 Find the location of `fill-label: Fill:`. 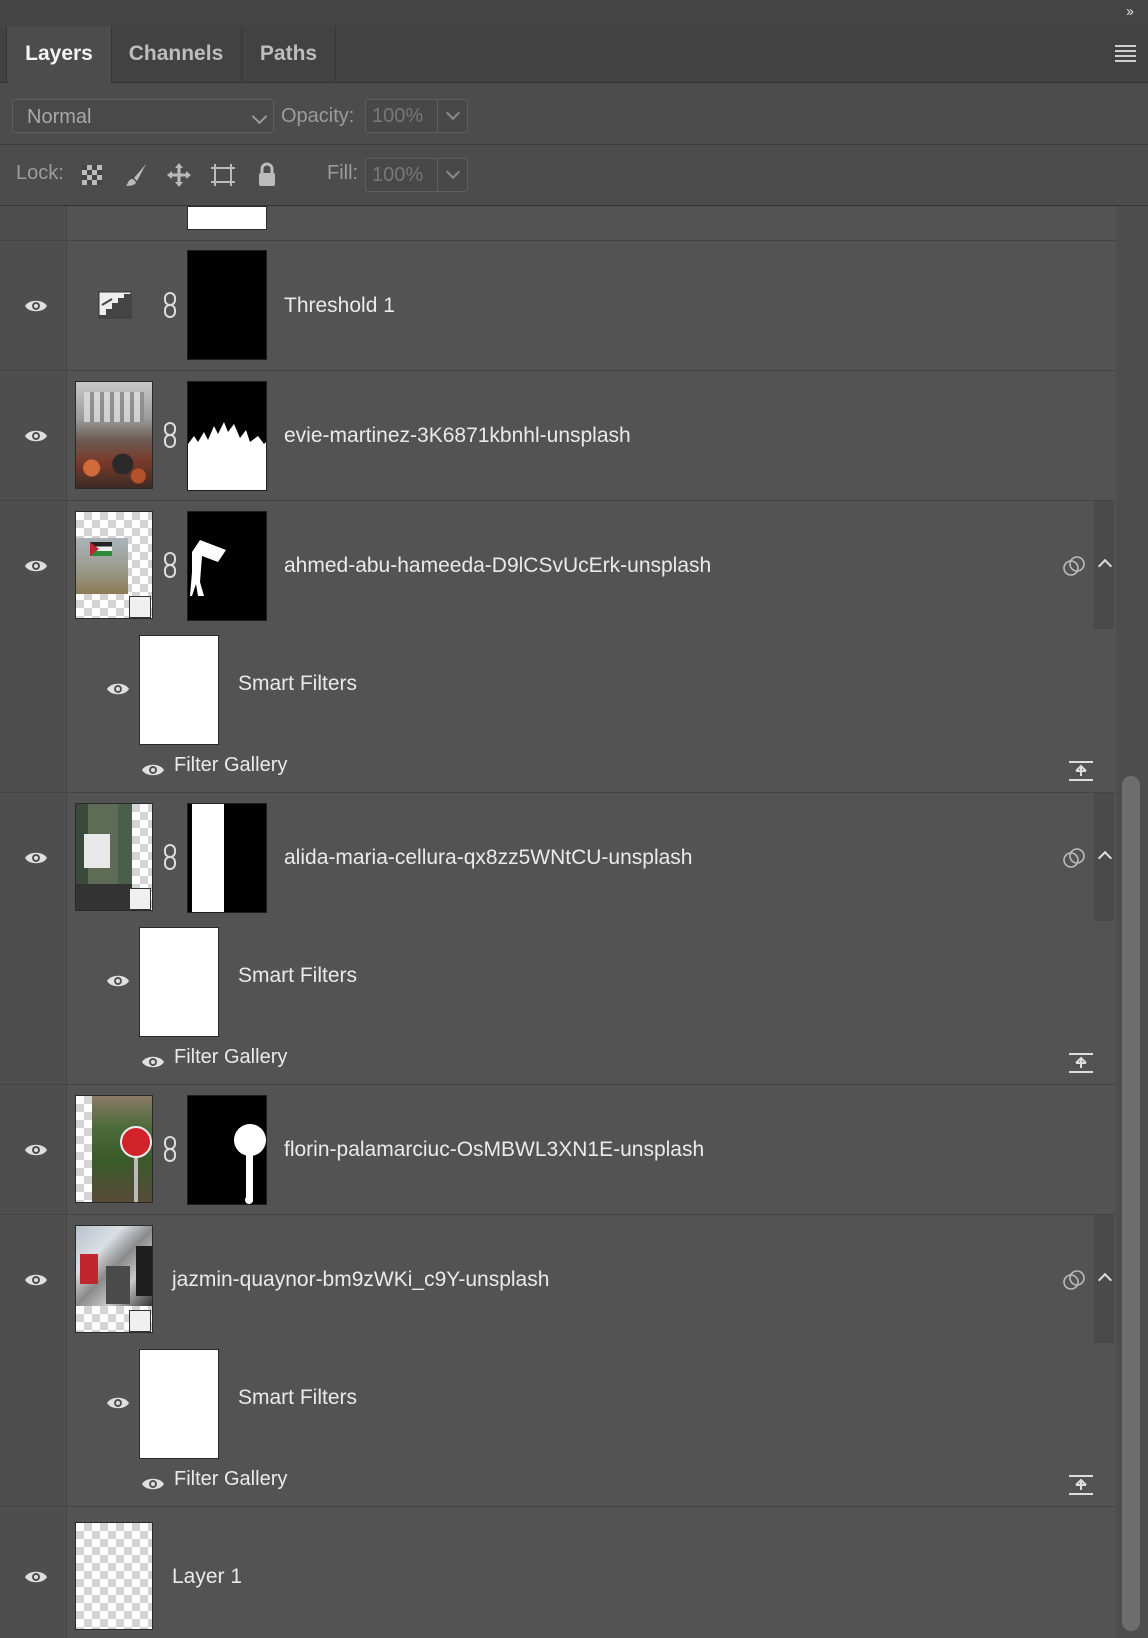

fill-label: Fill: is located at coordinates (343, 173).